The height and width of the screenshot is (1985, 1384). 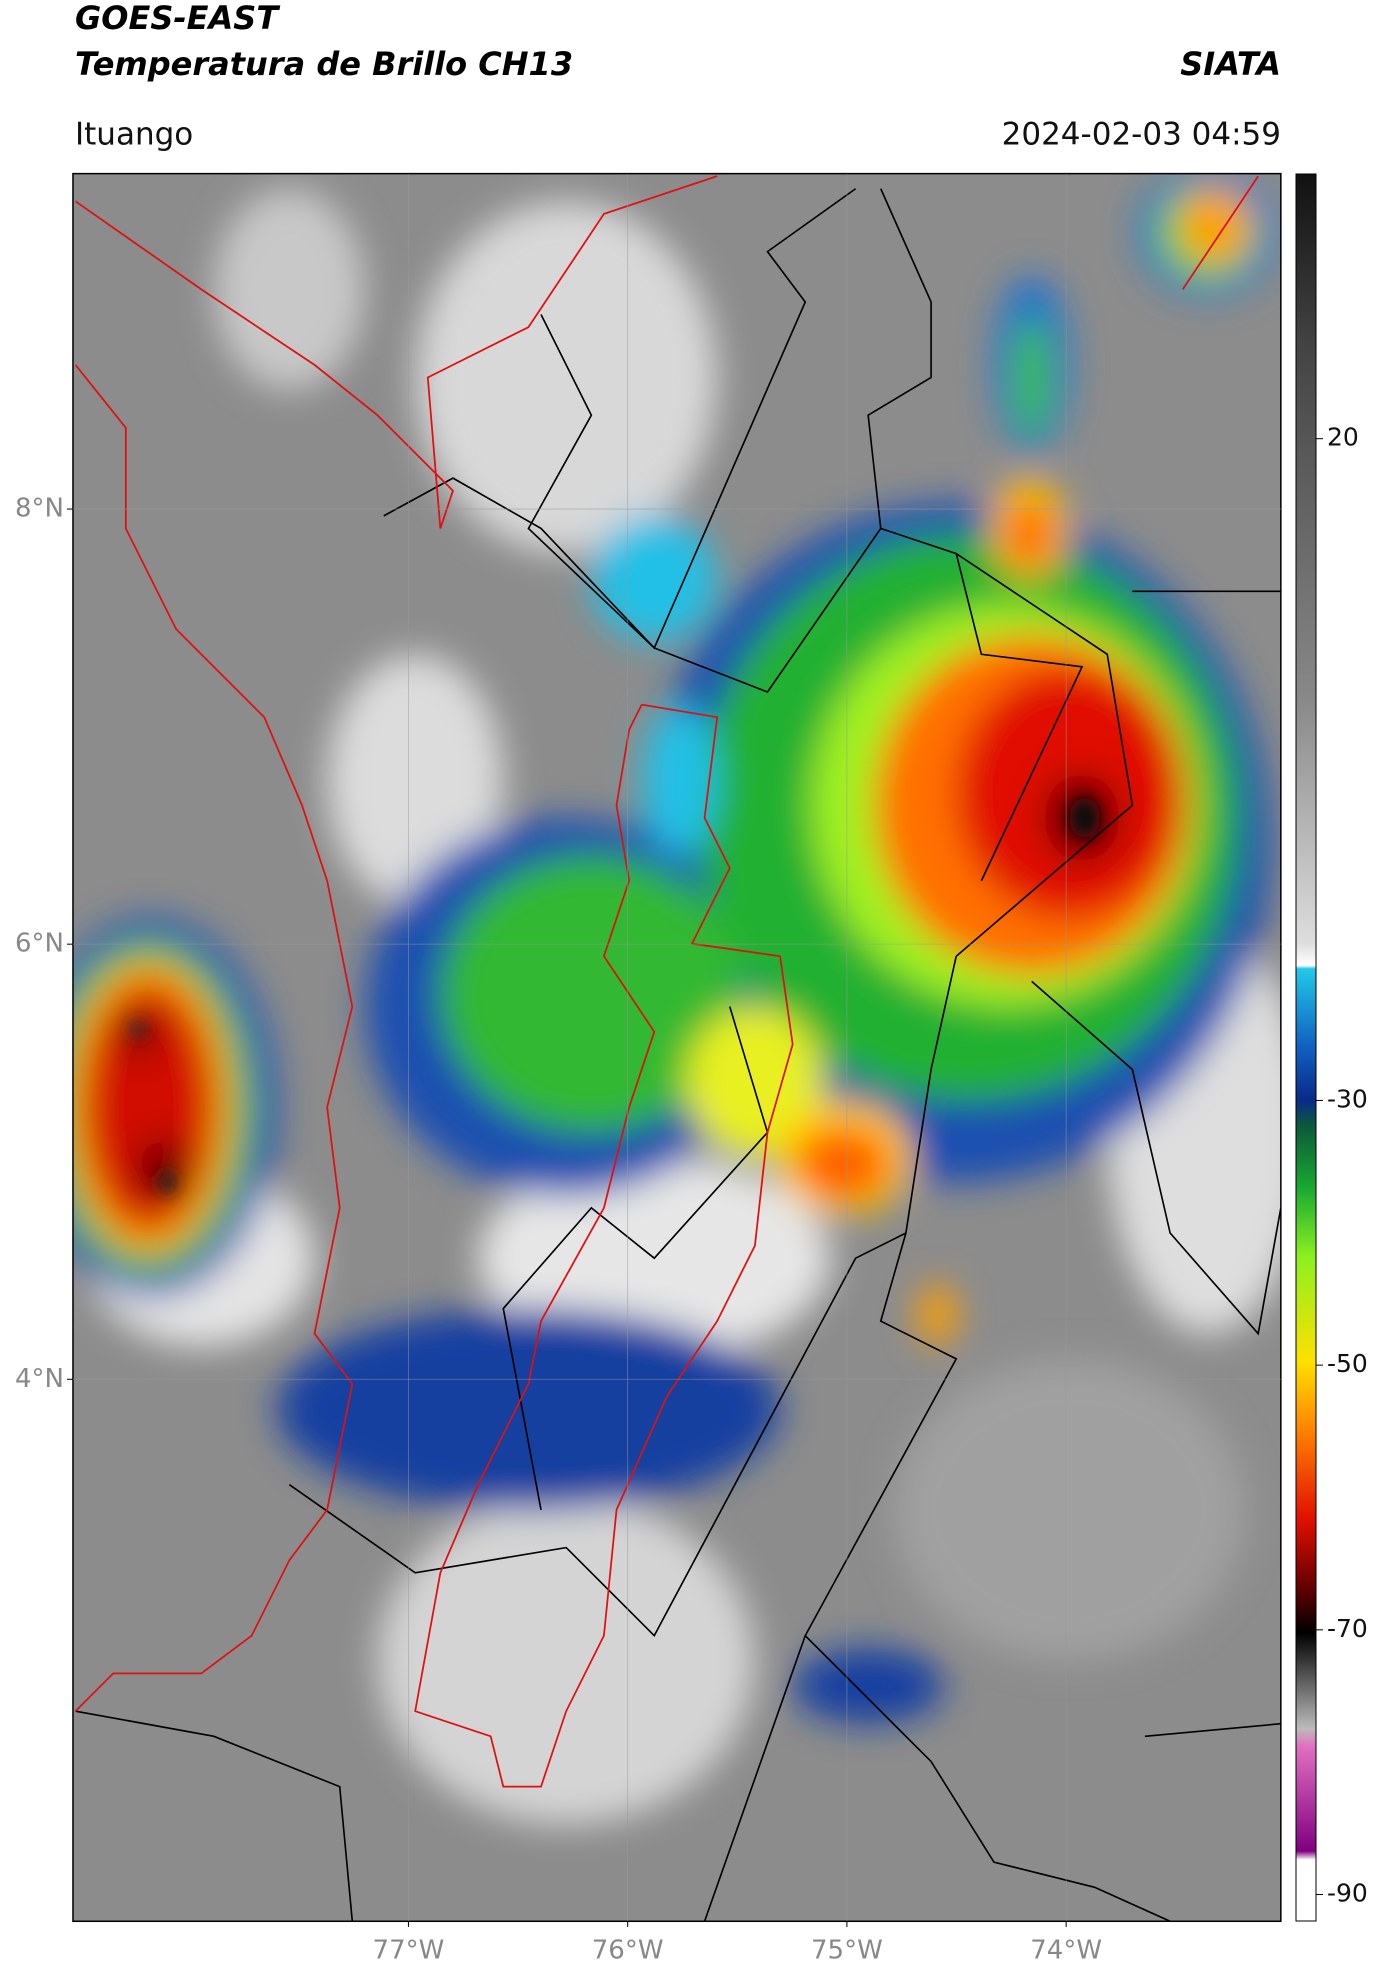 What do you see at coordinates (1306, 1047) in the screenshot?
I see `colorbar` at bounding box center [1306, 1047].